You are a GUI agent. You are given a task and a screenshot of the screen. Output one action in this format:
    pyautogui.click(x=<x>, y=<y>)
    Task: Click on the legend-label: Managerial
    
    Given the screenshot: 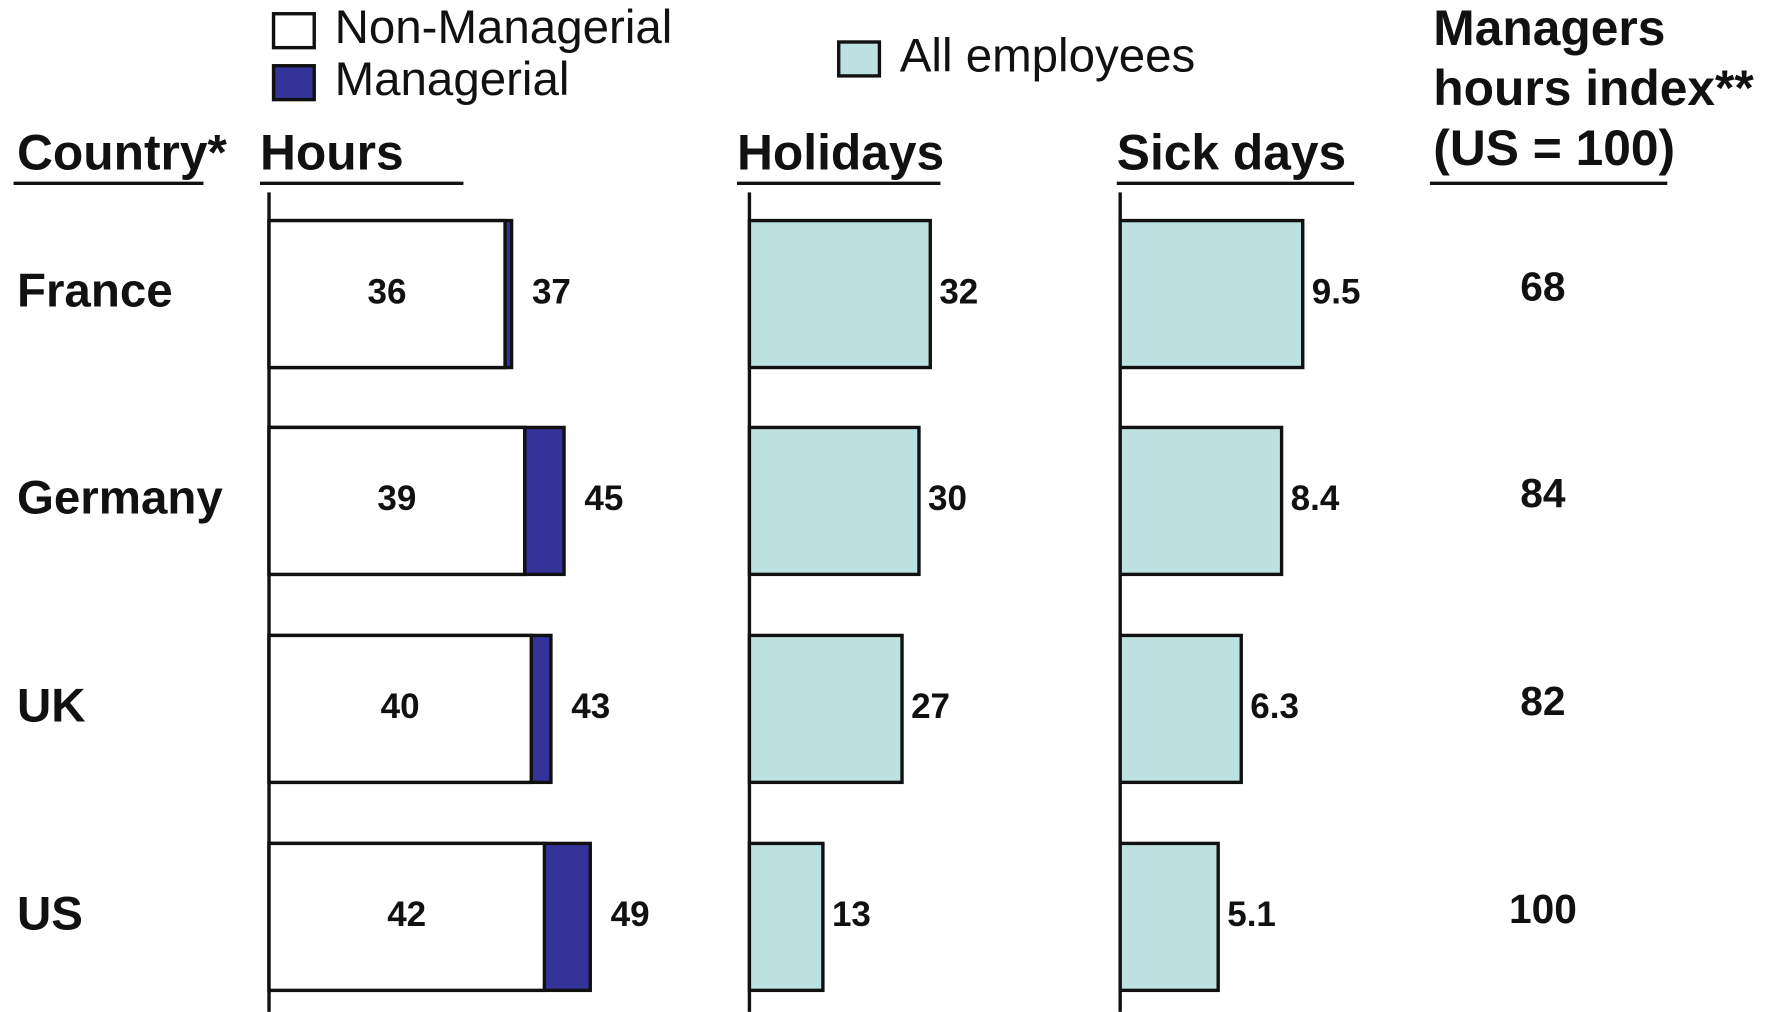 What is the action you would take?
    pyautogui.click(x=452, y=79)
    